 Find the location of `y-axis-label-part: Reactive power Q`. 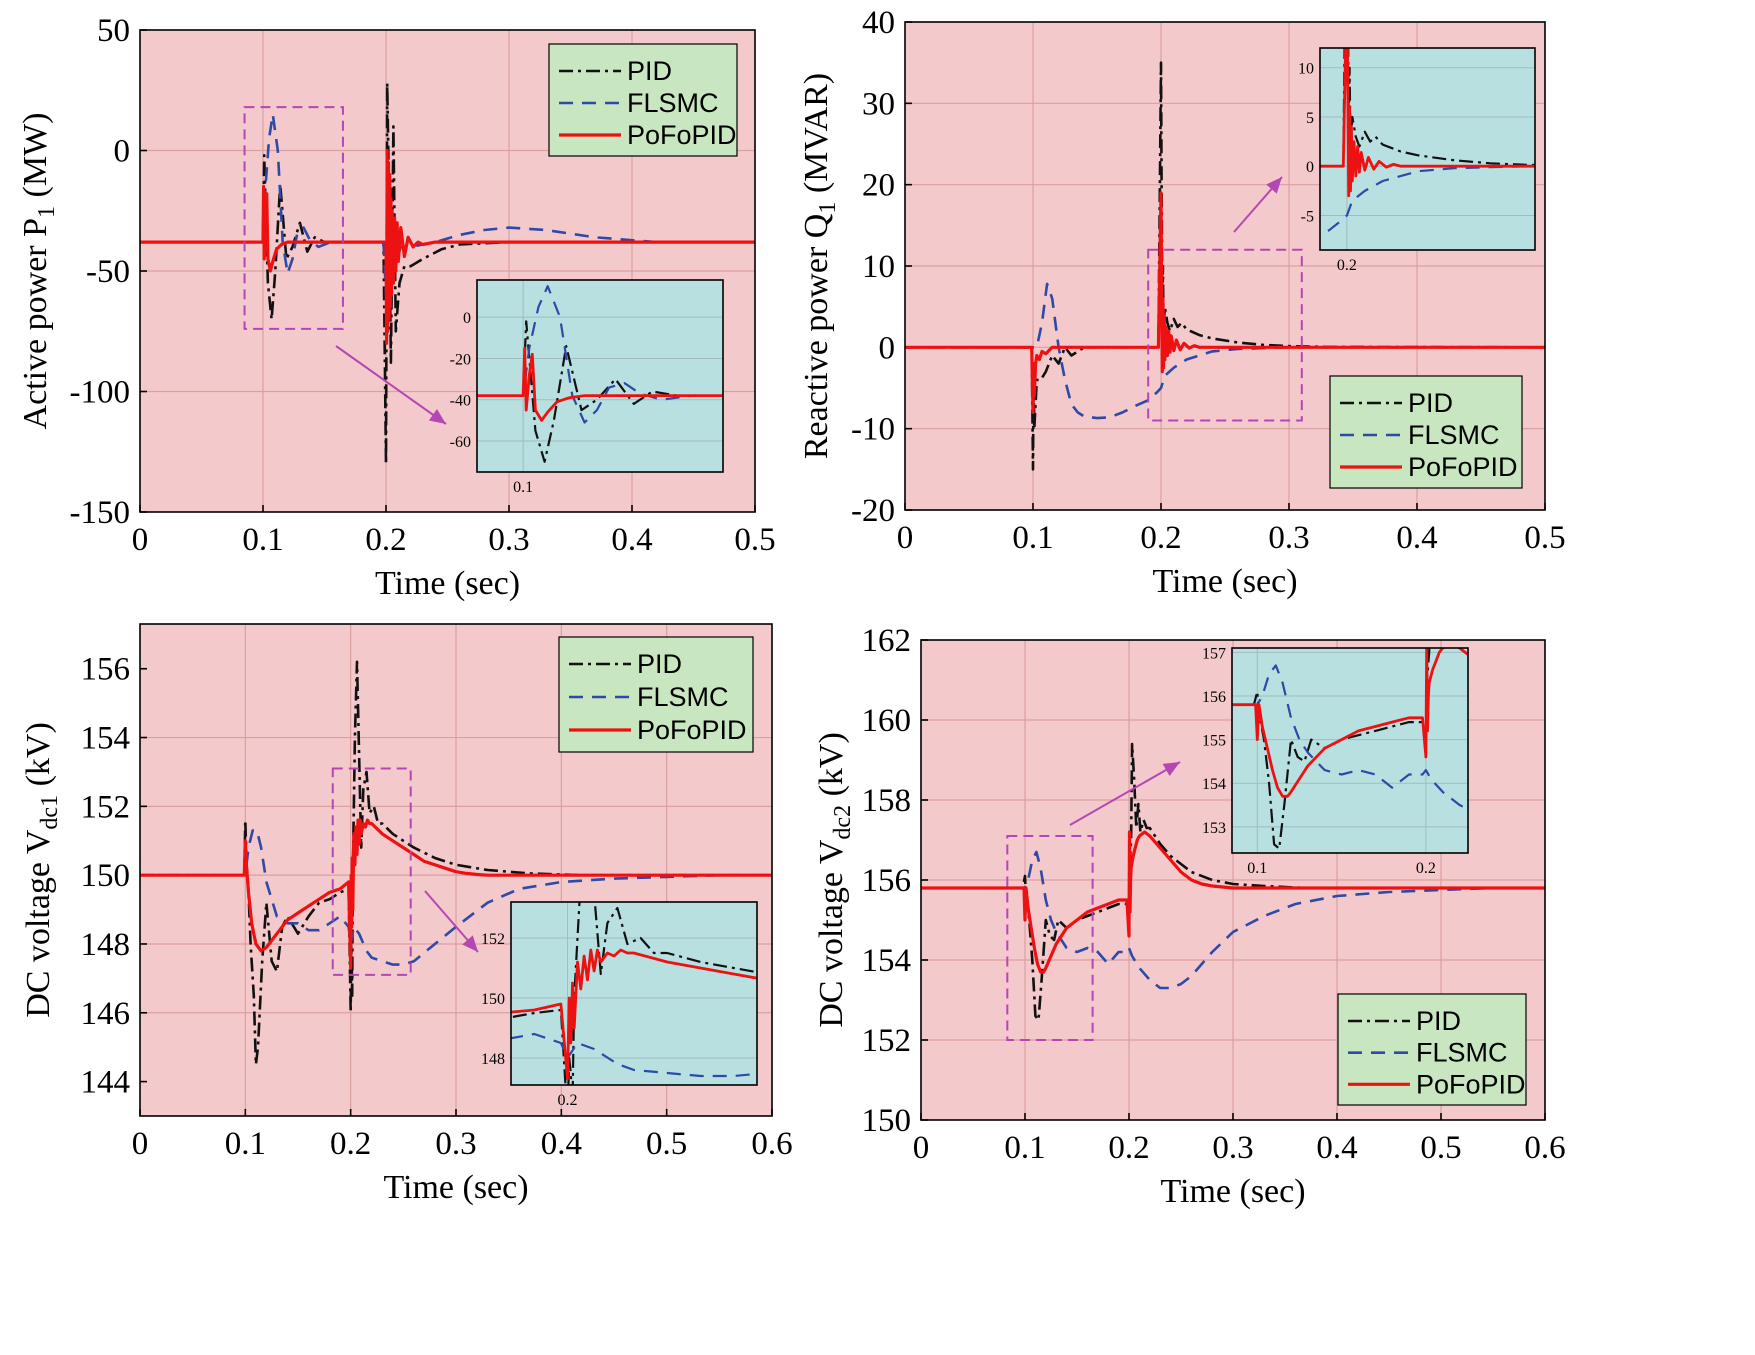

y-axis-label-part: Reactive power Q is located at coordinates (816, 336).